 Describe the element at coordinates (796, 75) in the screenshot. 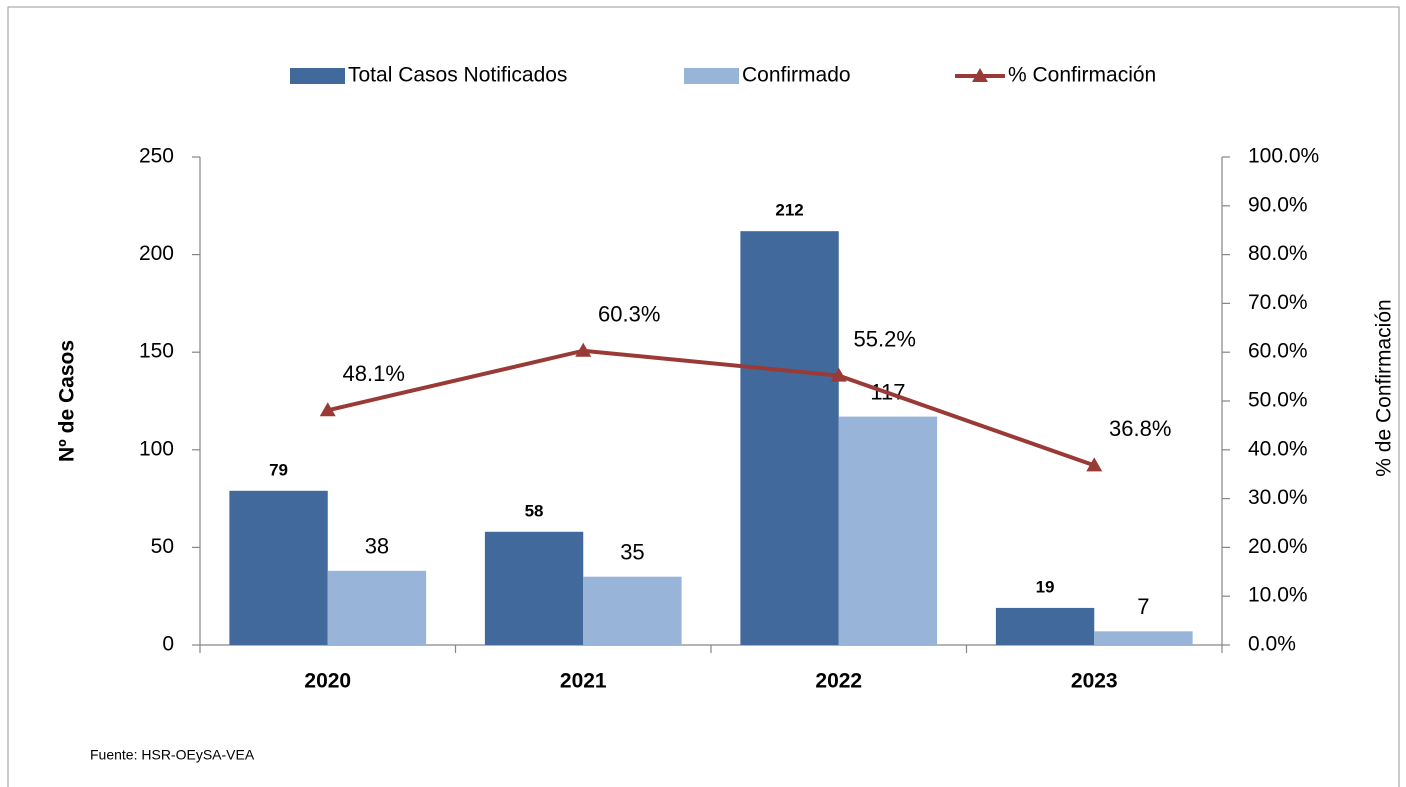

I see `legend-label: Confirmado` at that location.